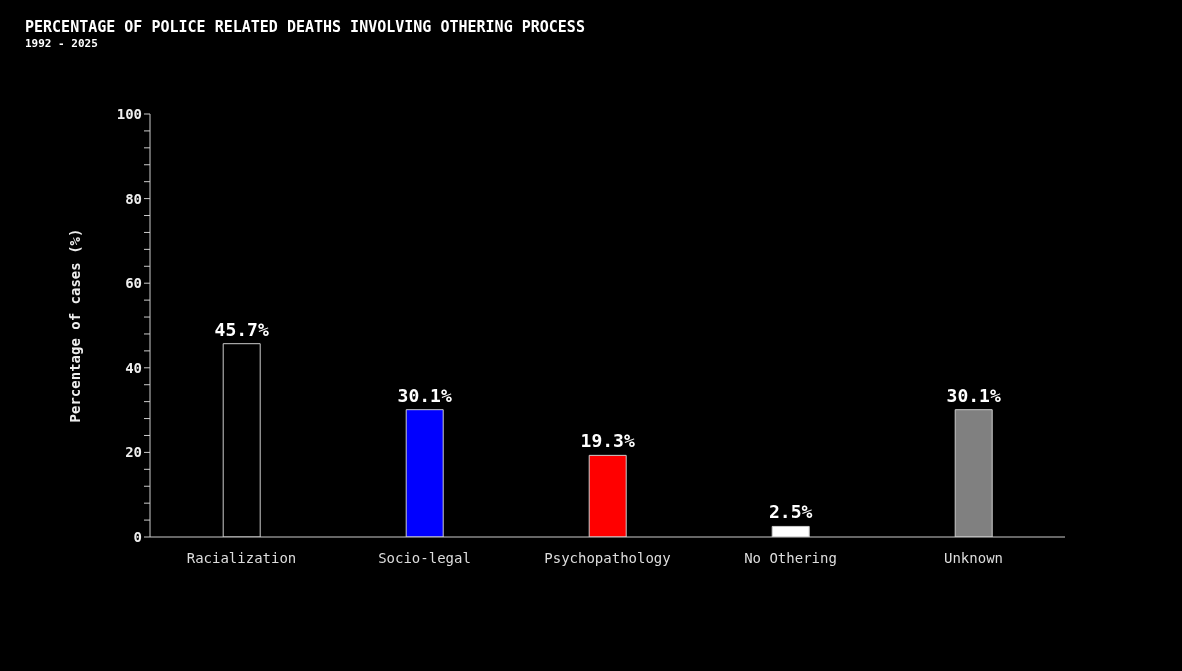  I want to click on x-tick-label: Psychopathology, so click(607, 557).